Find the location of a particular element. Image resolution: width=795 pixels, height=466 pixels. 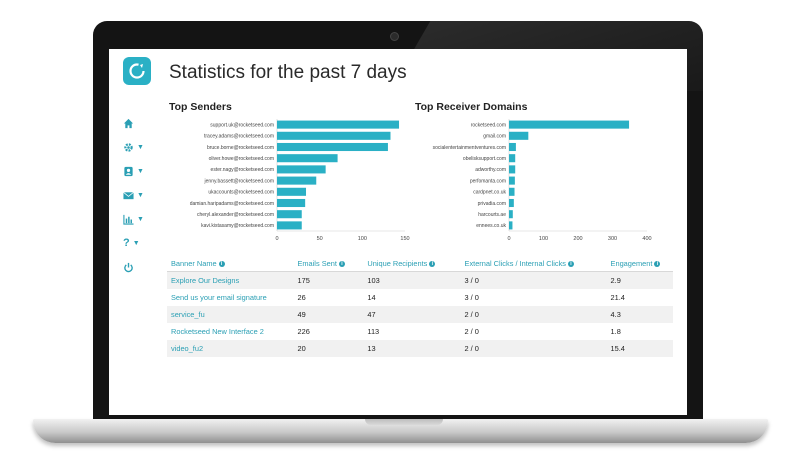

sidebar-nav: ▼ ▼ ▼ ▼ ? ▼ is located at coordinates (138, 195).